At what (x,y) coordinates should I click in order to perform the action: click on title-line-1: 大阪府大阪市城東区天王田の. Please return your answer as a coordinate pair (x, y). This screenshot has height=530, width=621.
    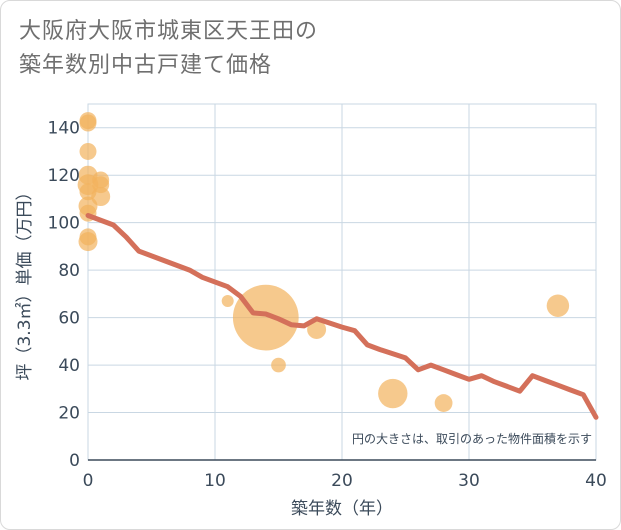
    Looking at the image, I should click on (169, 31).